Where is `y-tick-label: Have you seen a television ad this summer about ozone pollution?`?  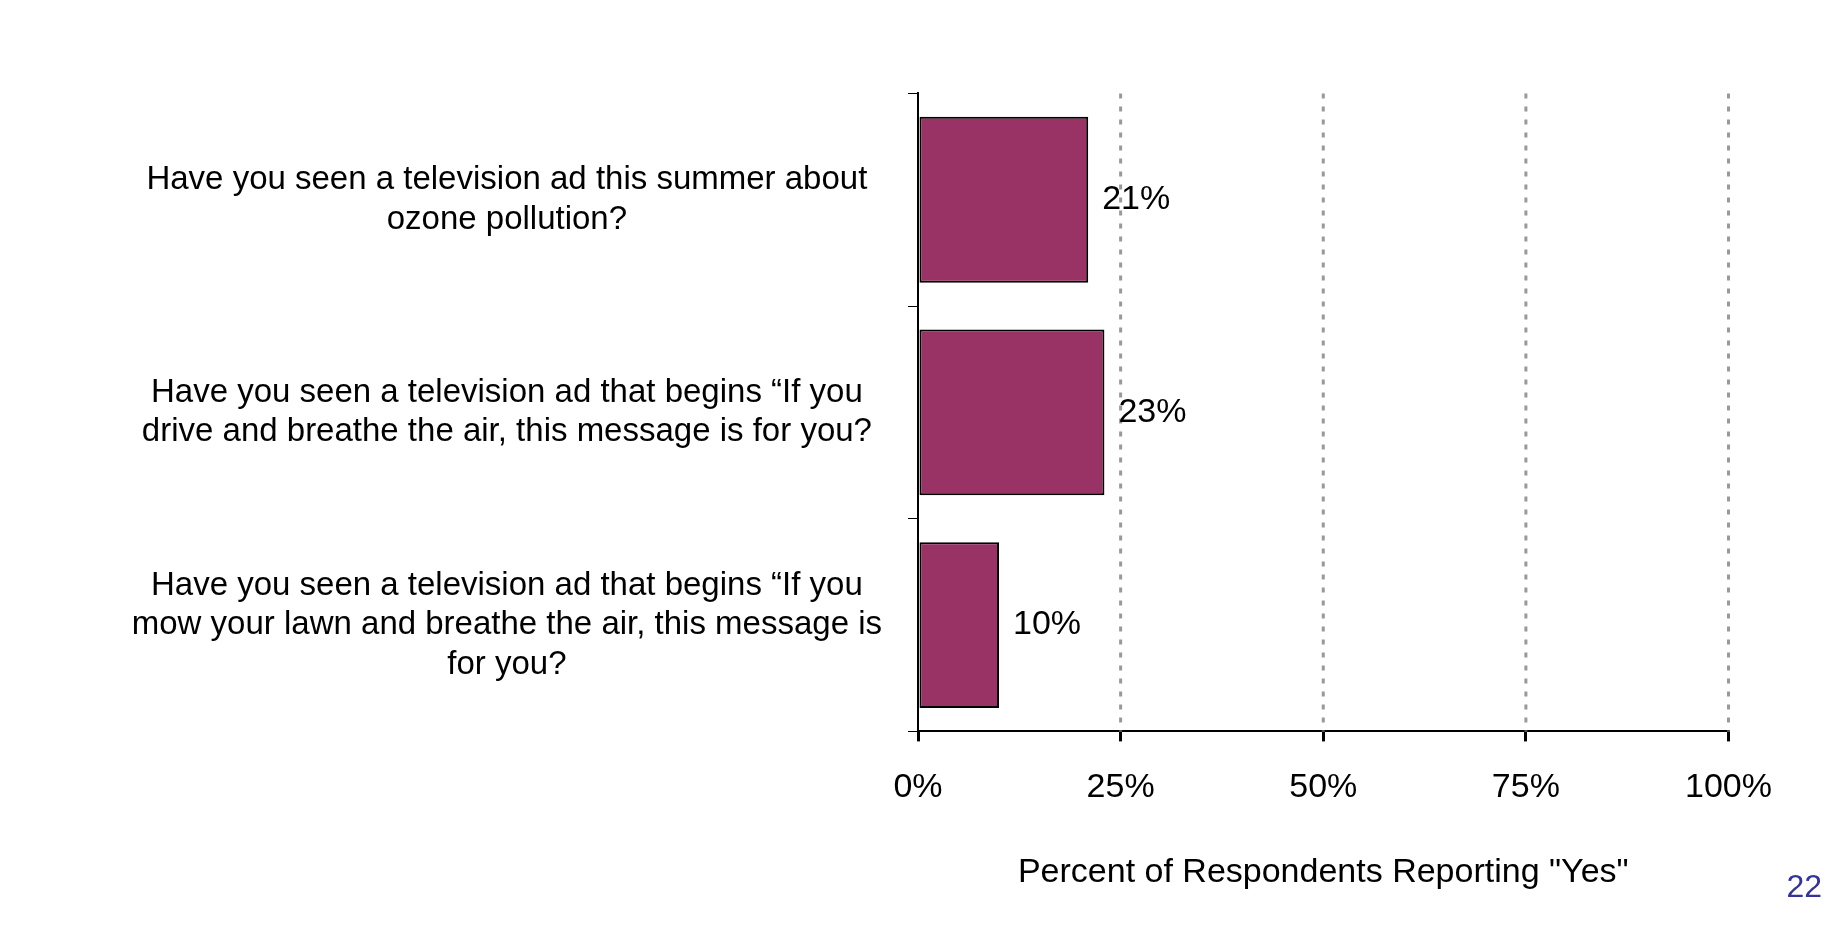 y-tick-label: Have you seen a television ad this summer about ozone pollution? is located at coordinates (507, 197).